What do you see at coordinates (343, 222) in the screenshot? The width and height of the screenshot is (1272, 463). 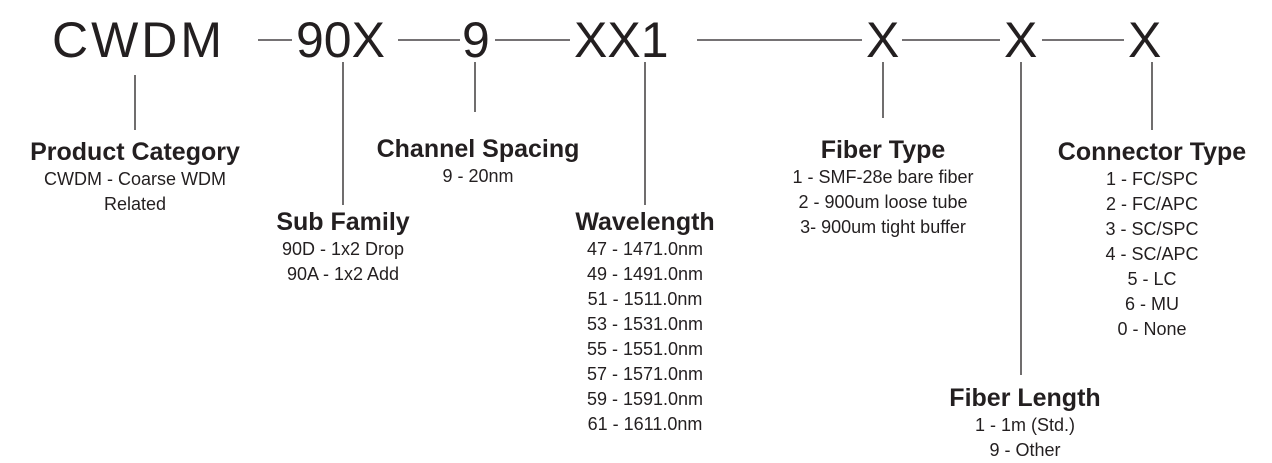 I see `sub-family-title: Sub Family` at bounding box center [343, 222].